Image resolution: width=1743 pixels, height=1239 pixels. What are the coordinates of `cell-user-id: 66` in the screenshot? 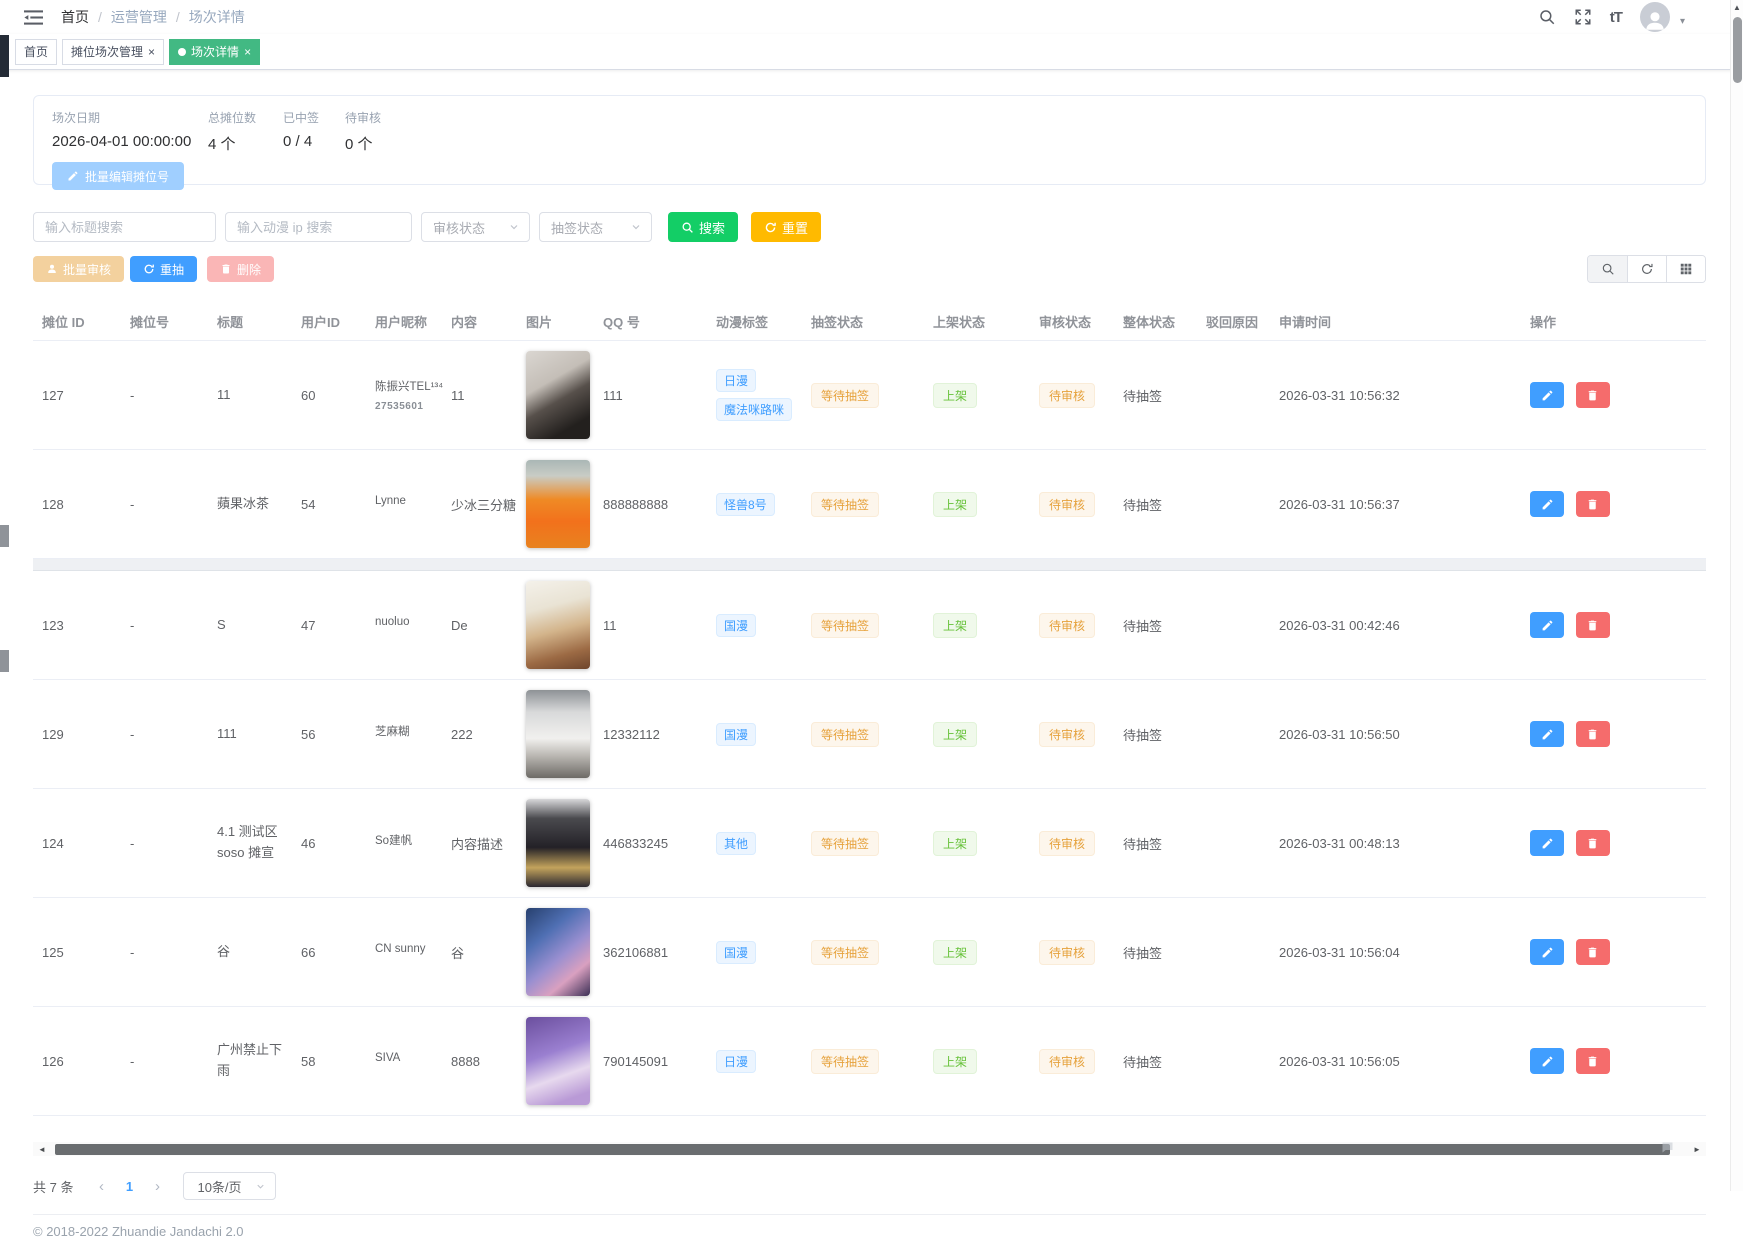 It's located at (336, 952).